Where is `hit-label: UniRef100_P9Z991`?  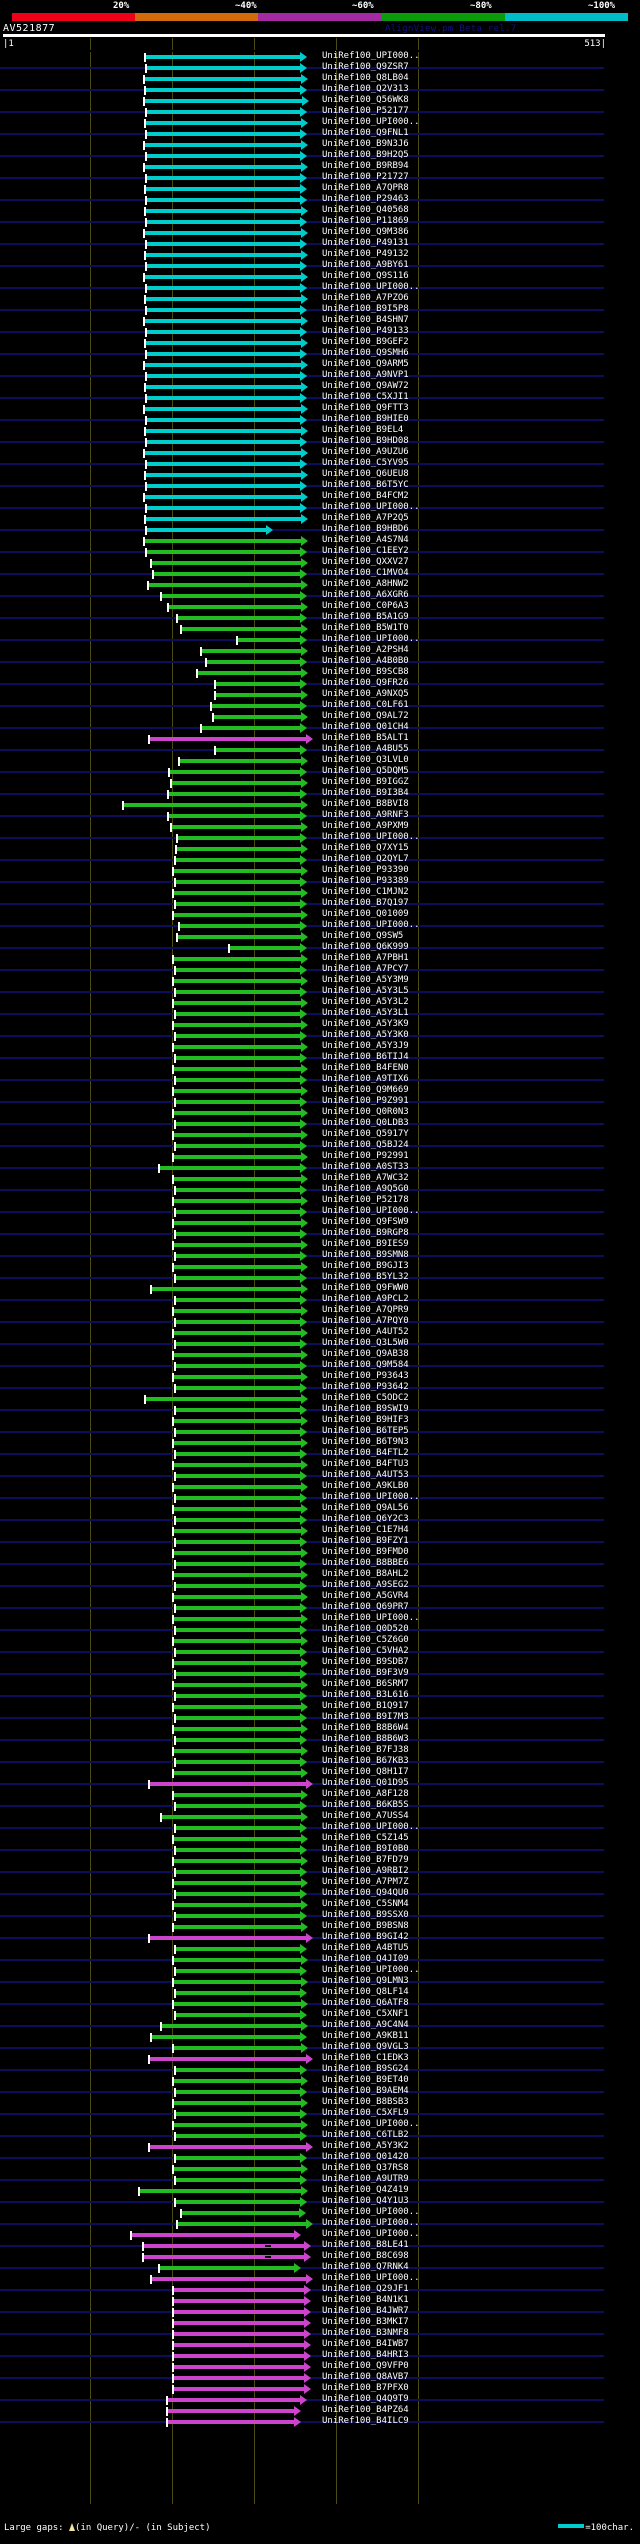 hit-label: UniRef100_P9Z991 is located at coordinates (365, 1101).